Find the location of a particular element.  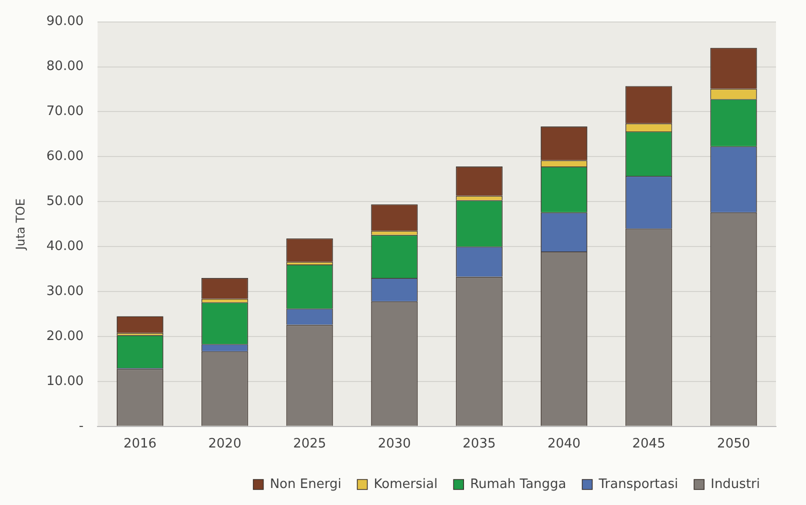

y-tick-label: 60.00 is located at coordinates (65, 156).